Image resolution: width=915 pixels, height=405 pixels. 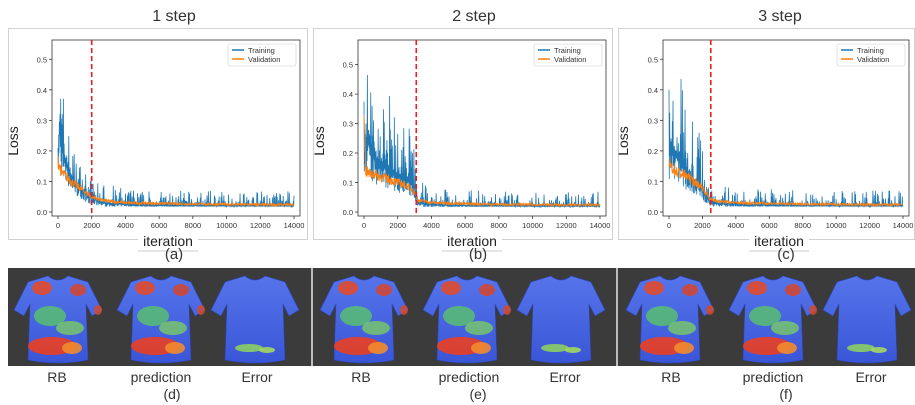 What do you see at coordinates (478, 394) in the screenshot?
I see `render-sublabel-e: (e)` at bounding box center [478, 394].